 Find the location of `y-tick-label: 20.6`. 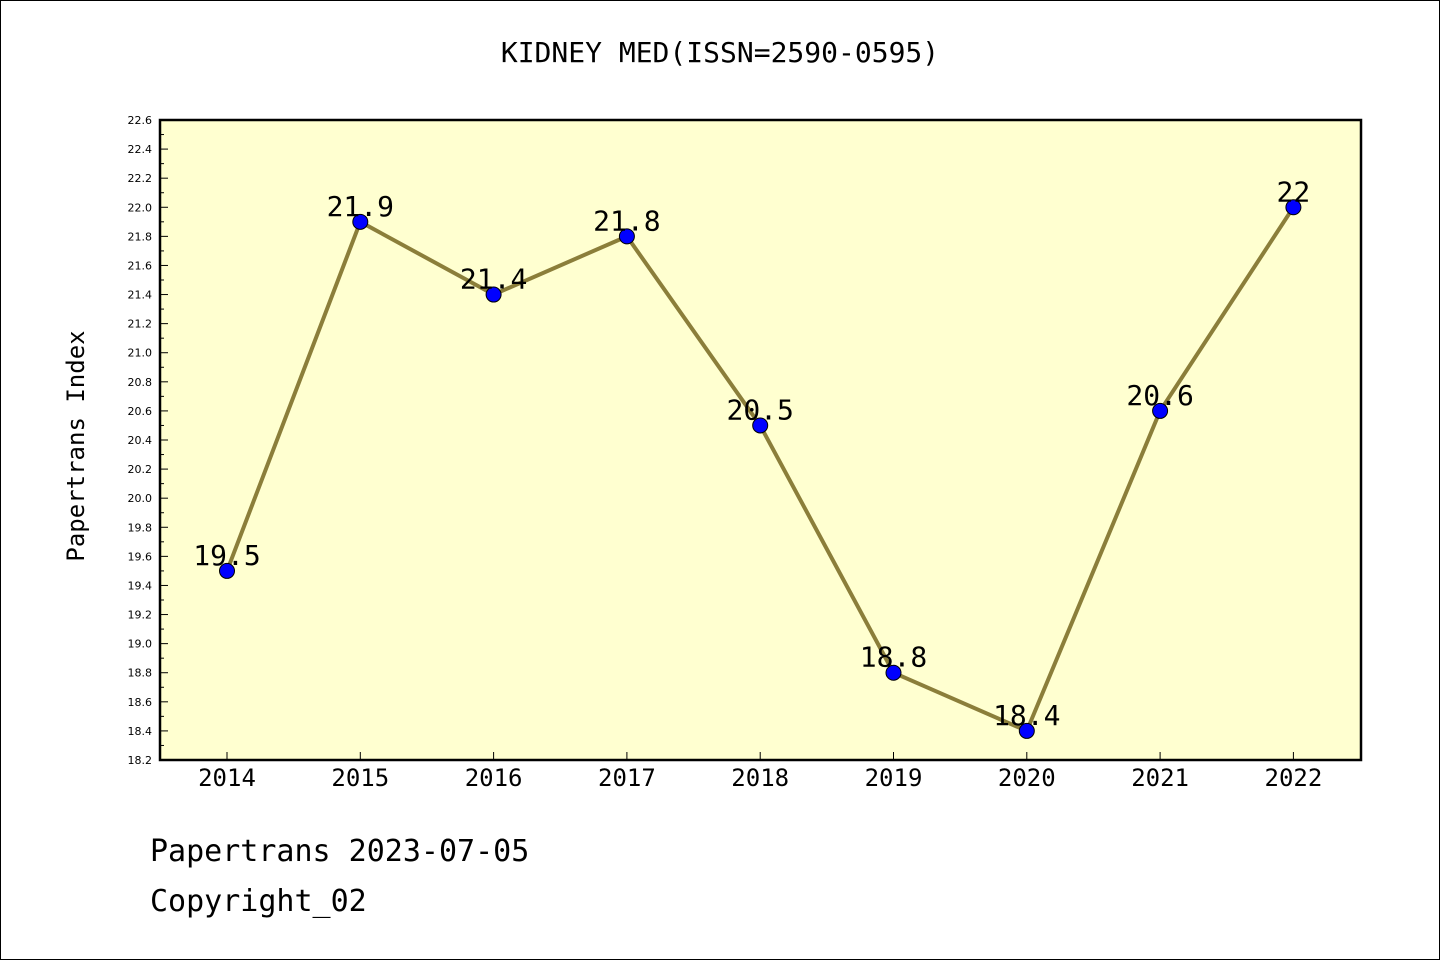

y-tick-label: 20.6 is located at coordinates (140, 411).